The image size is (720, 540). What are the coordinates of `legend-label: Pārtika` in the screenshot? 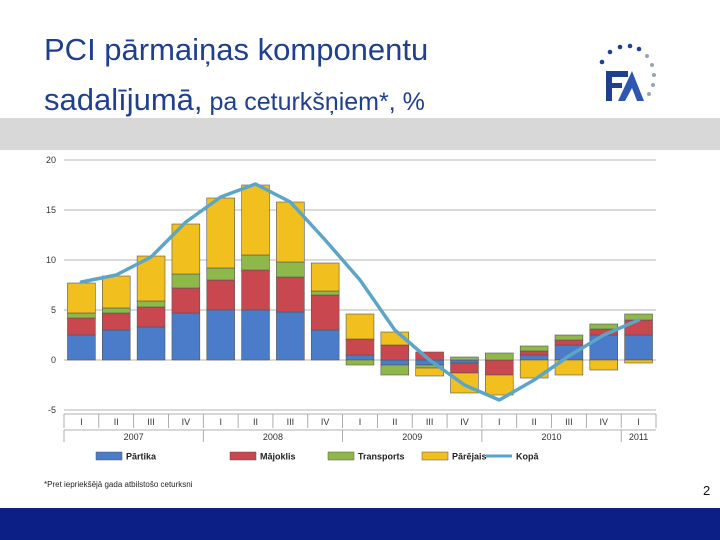 It's located at (141, 457).